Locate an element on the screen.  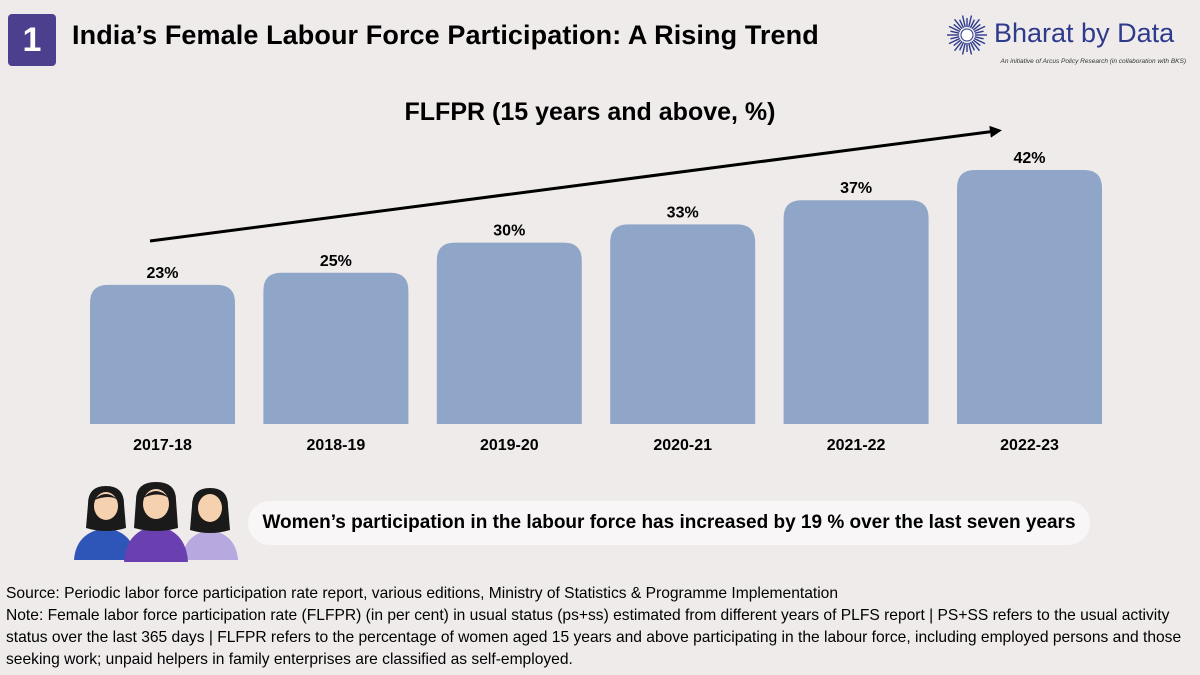
data-label-2020-21: 33% is located at coordinates (683, 212).